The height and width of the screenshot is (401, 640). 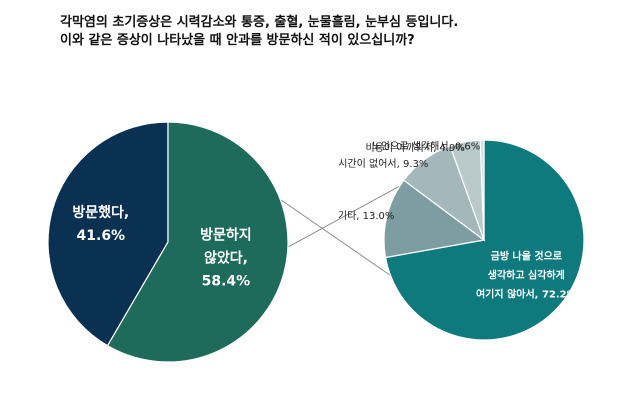 I want to click on title-line-2: 이와 같은 증상이 나타났을 때 안과를 방문하신 적이 있으십니까?, so click(x=237, y=40).